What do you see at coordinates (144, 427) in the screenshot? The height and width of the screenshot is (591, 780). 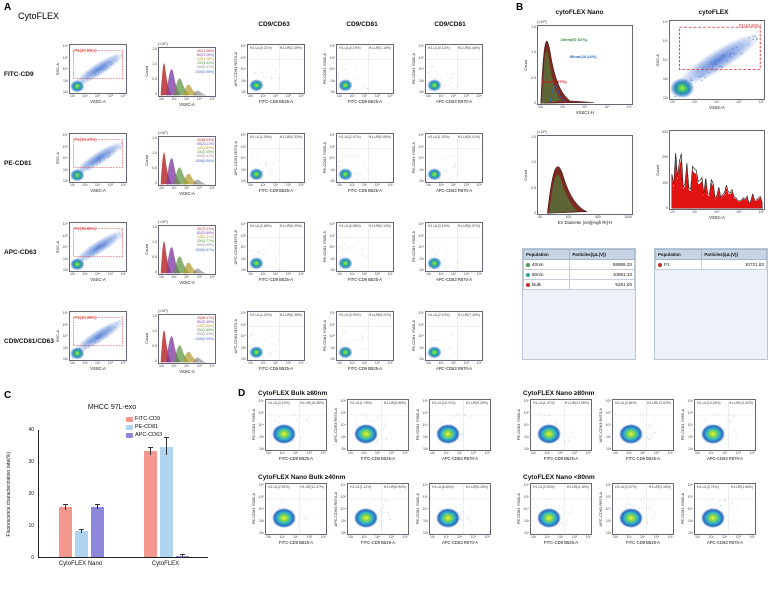 I see `legend-entry: PE-CD81` at bounding box center [144, 427].